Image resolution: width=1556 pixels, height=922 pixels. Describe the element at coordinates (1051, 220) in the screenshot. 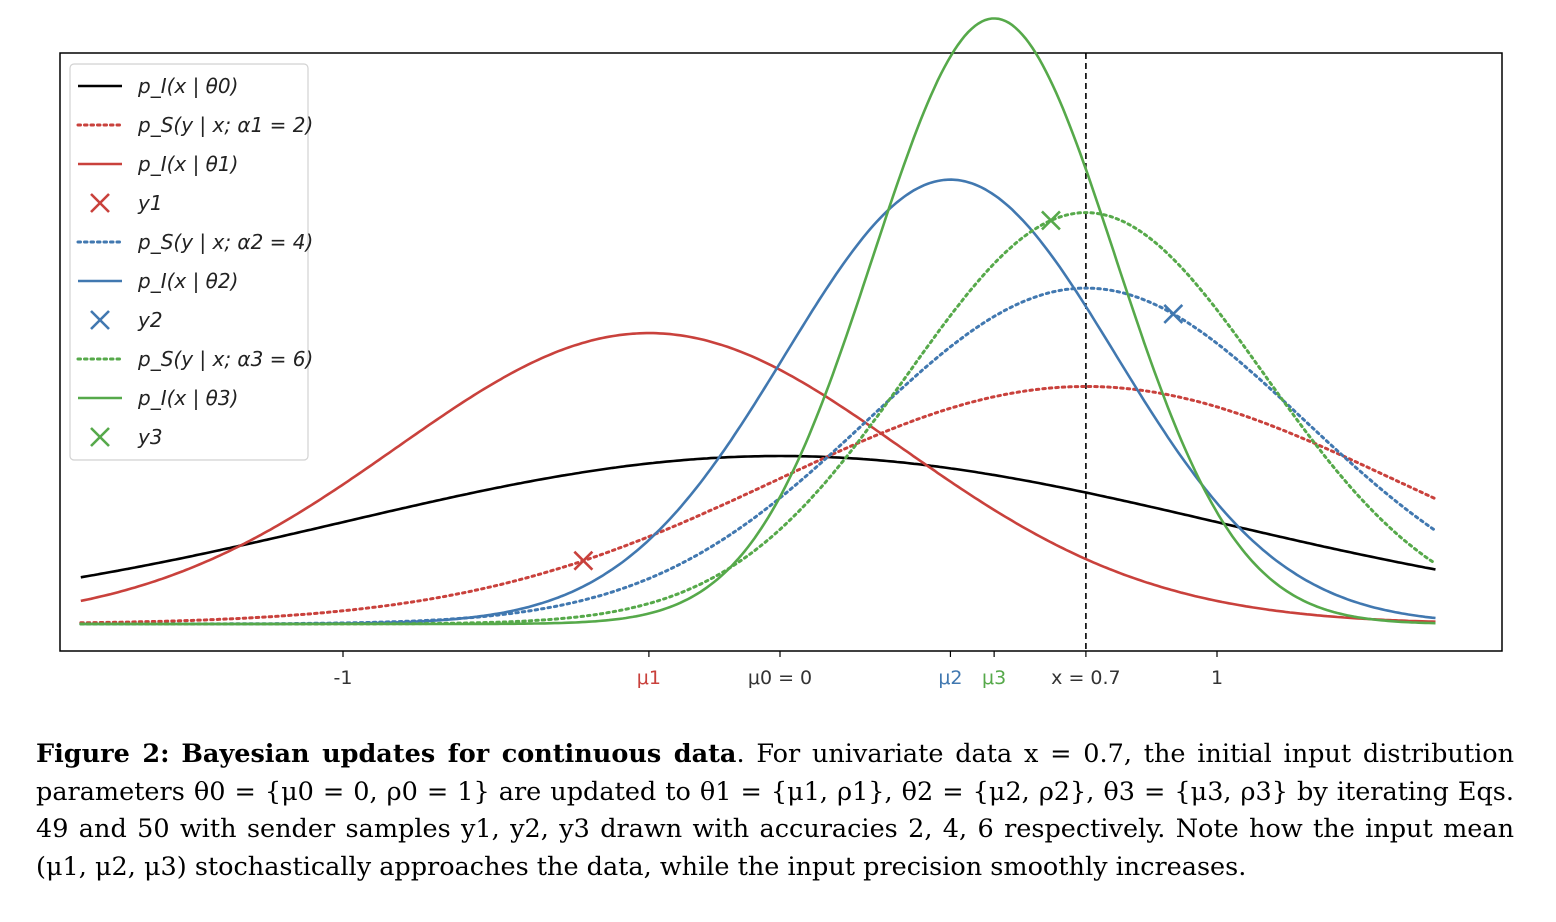

I see `sample-marker-y3` at that location.